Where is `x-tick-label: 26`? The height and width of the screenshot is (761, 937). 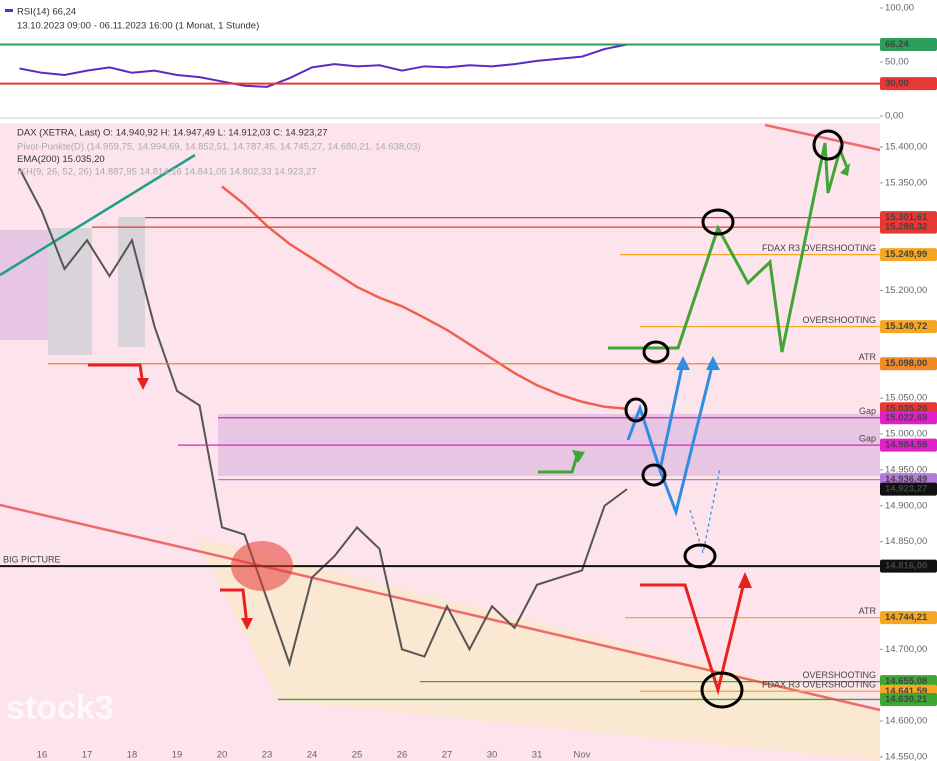
x-tick-label: 26 is located at coordinates (402, 755).